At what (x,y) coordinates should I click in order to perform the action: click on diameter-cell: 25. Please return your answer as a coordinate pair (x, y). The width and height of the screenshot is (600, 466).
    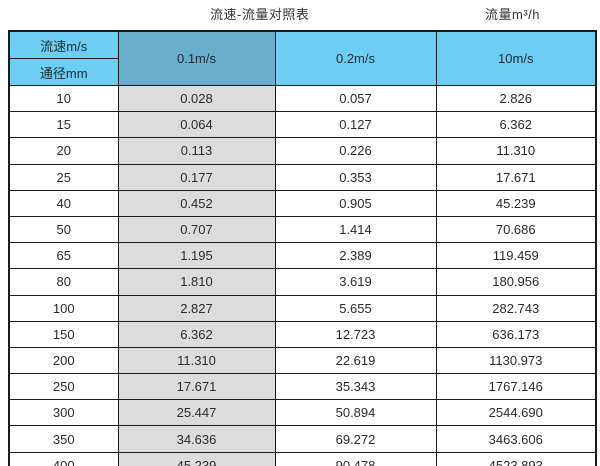
    Looking at the image, I should click on (63, 177).